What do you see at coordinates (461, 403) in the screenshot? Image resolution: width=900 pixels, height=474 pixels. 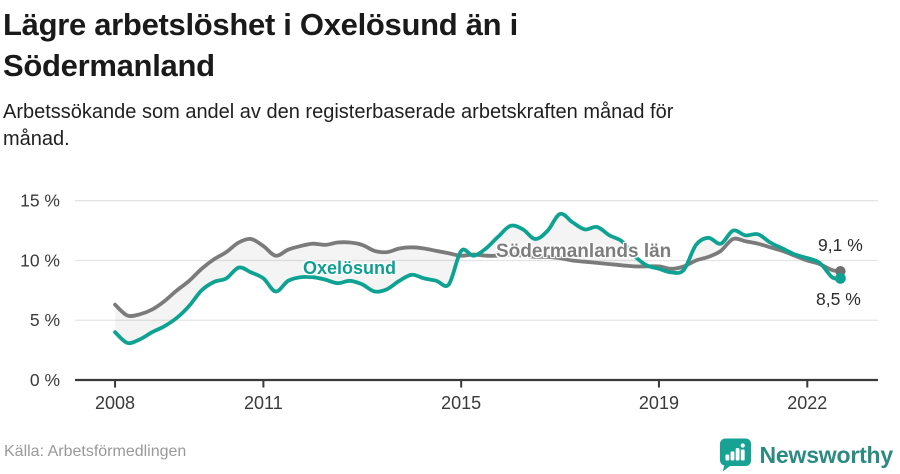 I see `x-tick-label-2015: 2015` at bounding box center [461, 403].